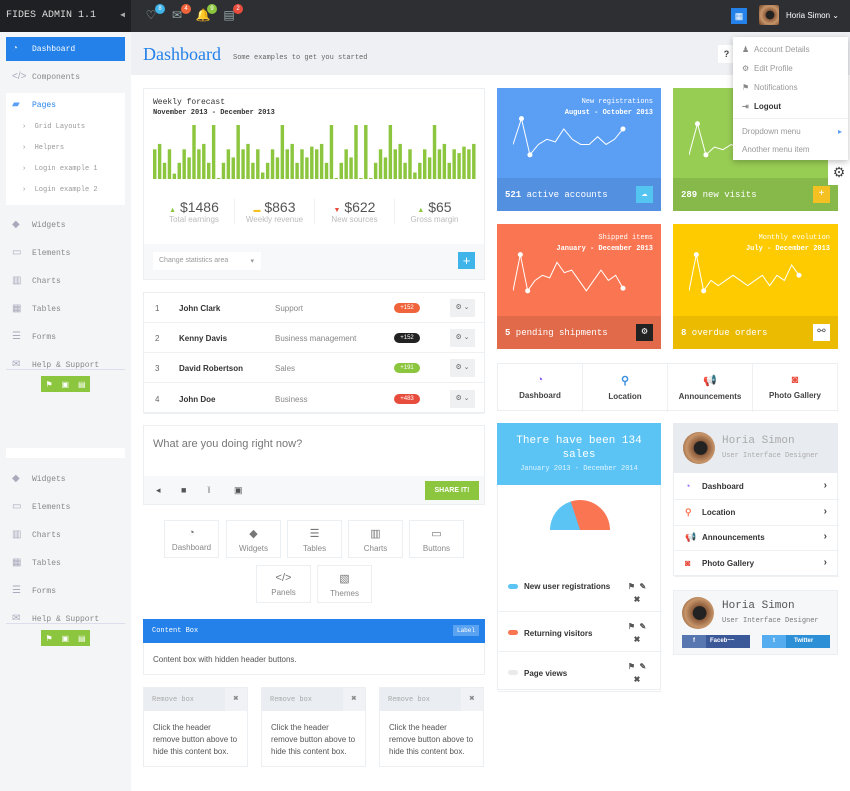 This screenshot has height=791, width=850. Describe the element at coordinates (795, 388) in the screenshot. I see `nav-photo-gallery: ◙ Photo Gallery` at that location.